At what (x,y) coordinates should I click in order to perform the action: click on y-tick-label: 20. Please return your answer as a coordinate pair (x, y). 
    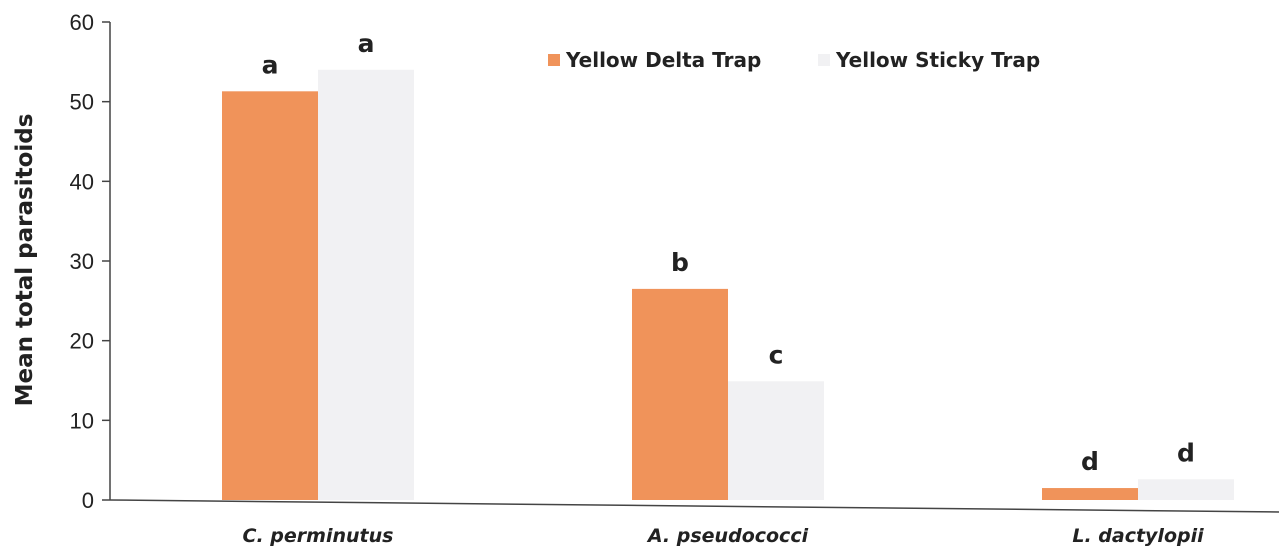
    Looking at the image, I should click on (82, 341).